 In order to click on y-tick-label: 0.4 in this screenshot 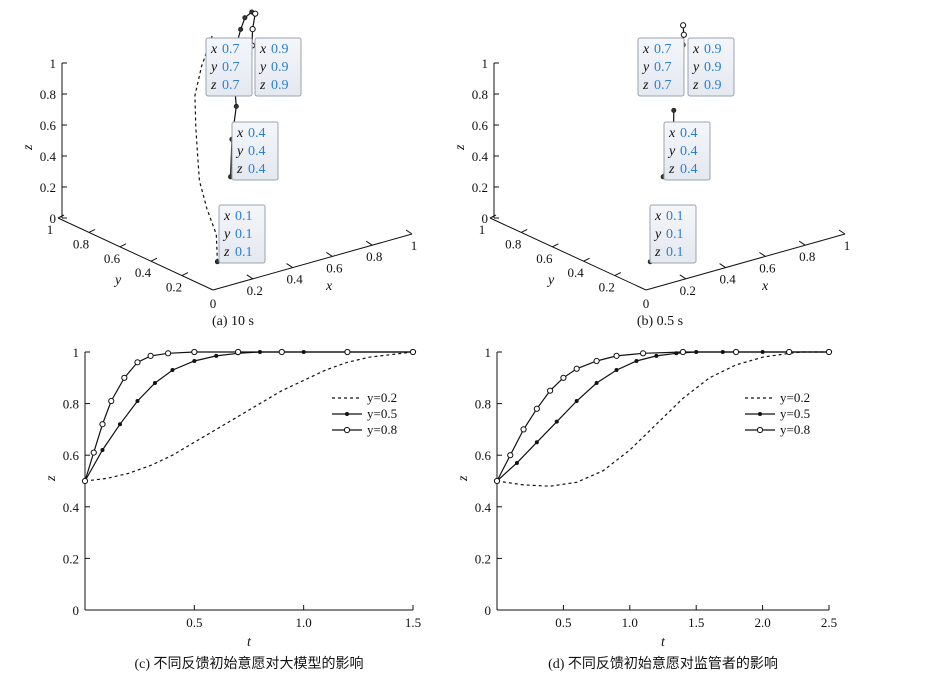, I will do `click(143, 272)`.